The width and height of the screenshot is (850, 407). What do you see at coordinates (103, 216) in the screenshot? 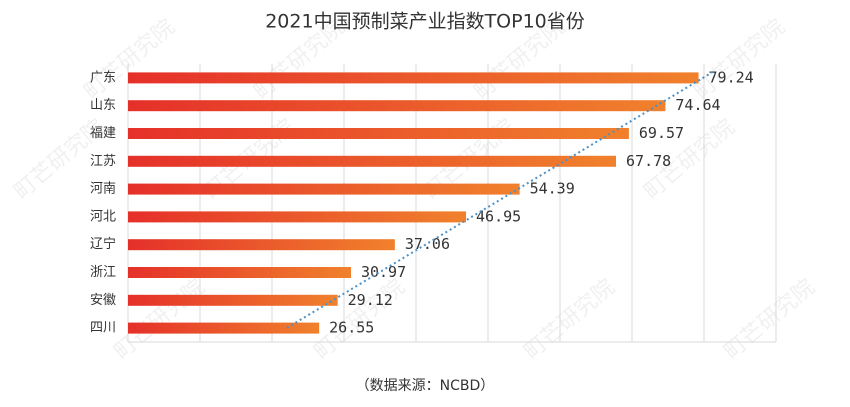
I see `y-tick-label: 河北` at bounding box center [103, 216].